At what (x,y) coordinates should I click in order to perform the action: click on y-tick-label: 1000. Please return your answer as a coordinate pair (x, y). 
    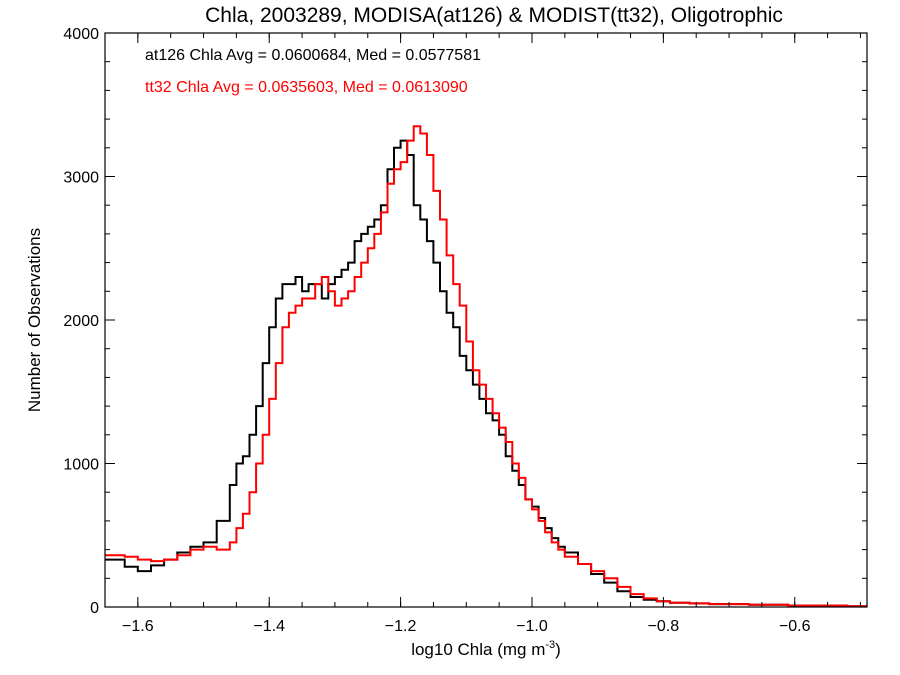
    Looking at the image, I should click on (81, 465).